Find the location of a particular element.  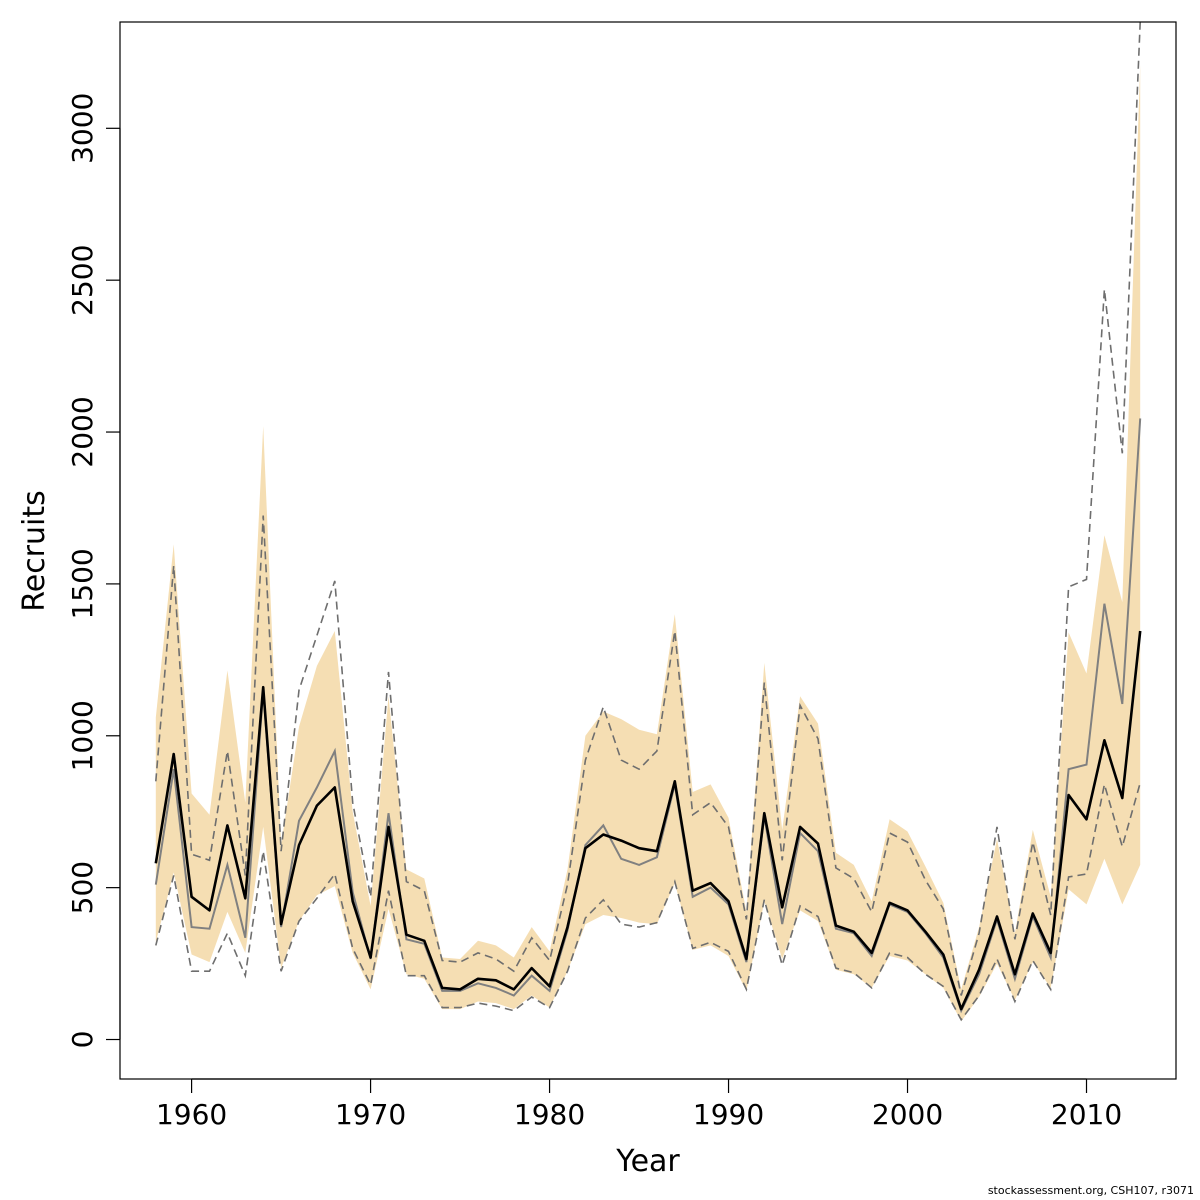

y-axis: 0 500 1000 1500 2000 2500 3000 is located at coordinates (93, 571).